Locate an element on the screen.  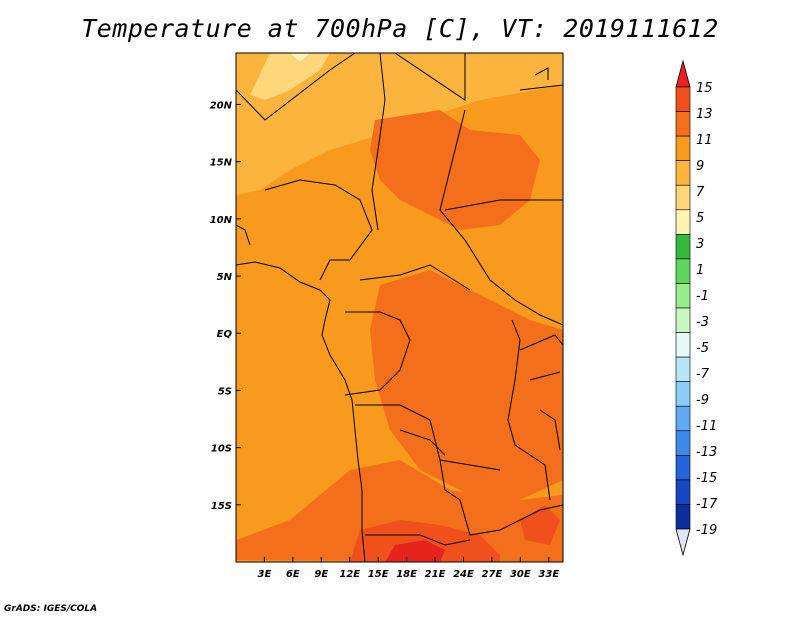
colorbar-label: -5 is located at coordinates (702, 348).